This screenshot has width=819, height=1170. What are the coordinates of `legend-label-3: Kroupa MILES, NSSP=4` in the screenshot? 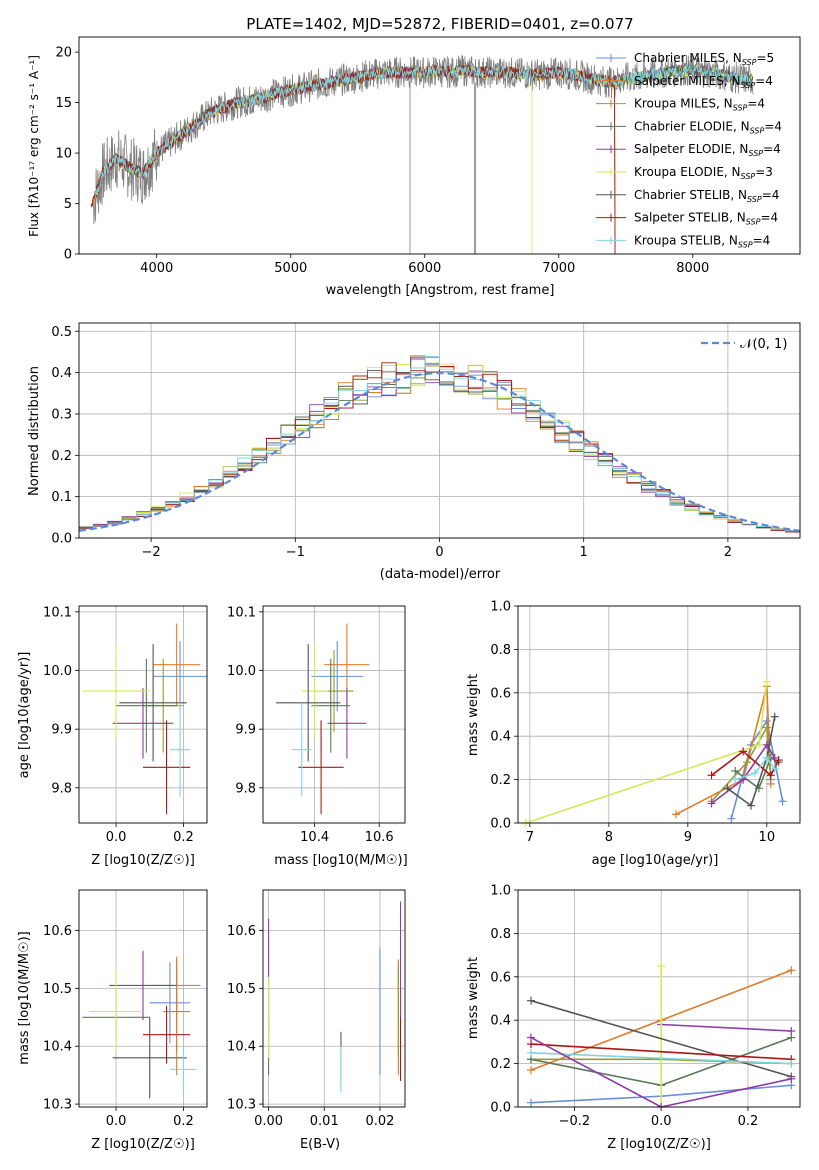 It's located at (699, 105).